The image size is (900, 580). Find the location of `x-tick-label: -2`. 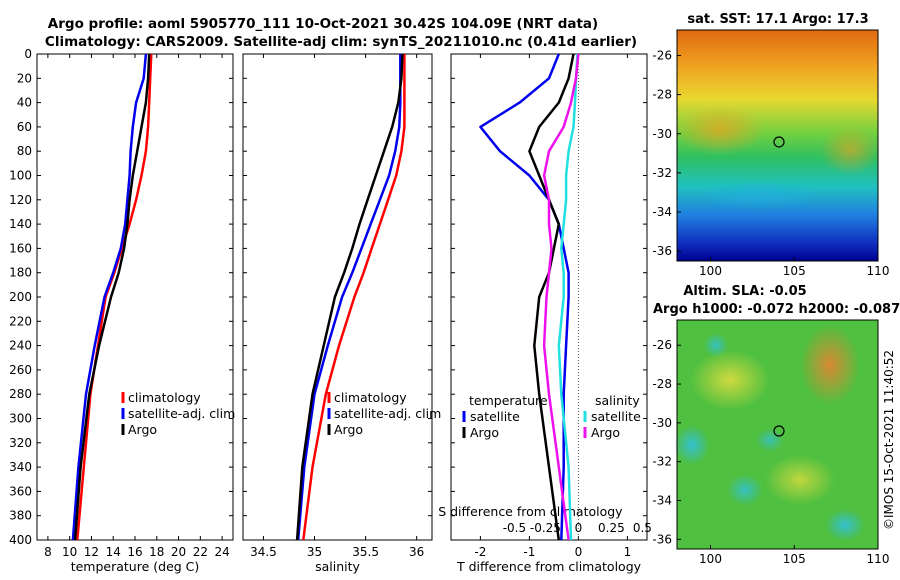

x-tick-label: -2 is located at coordinates (480, 552).